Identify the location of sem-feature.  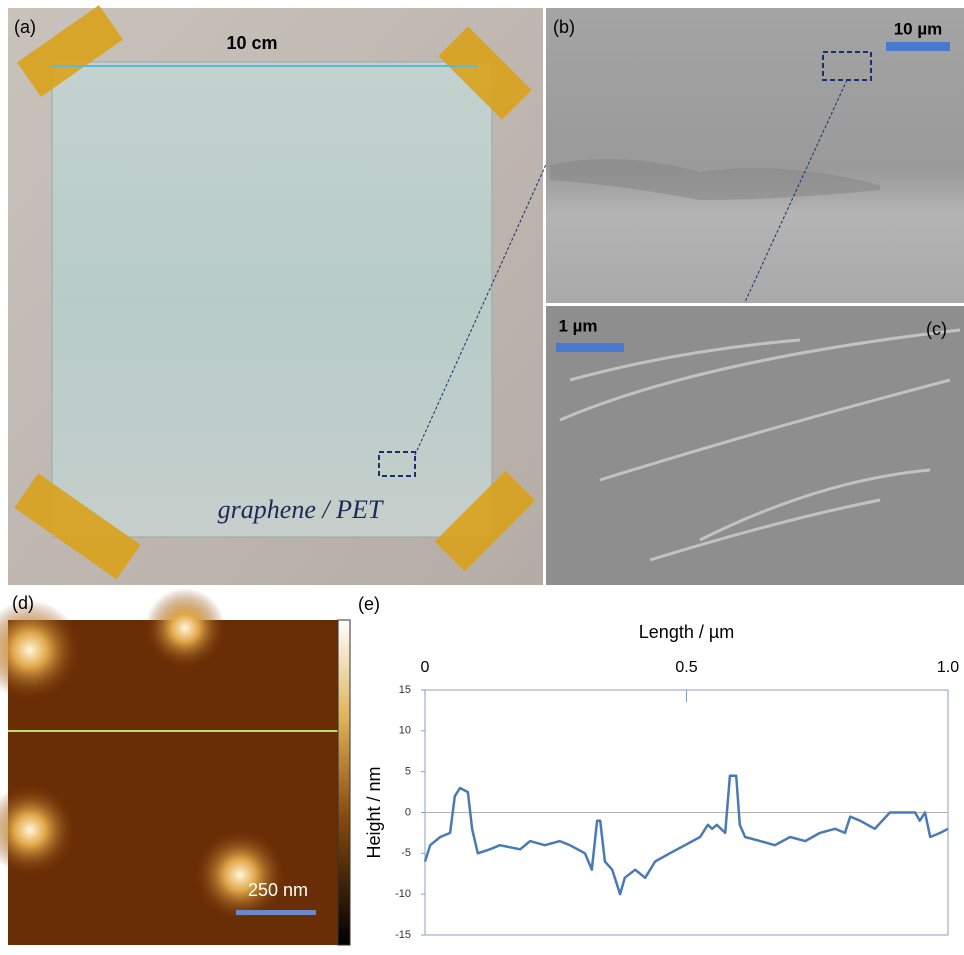
(715, 179).